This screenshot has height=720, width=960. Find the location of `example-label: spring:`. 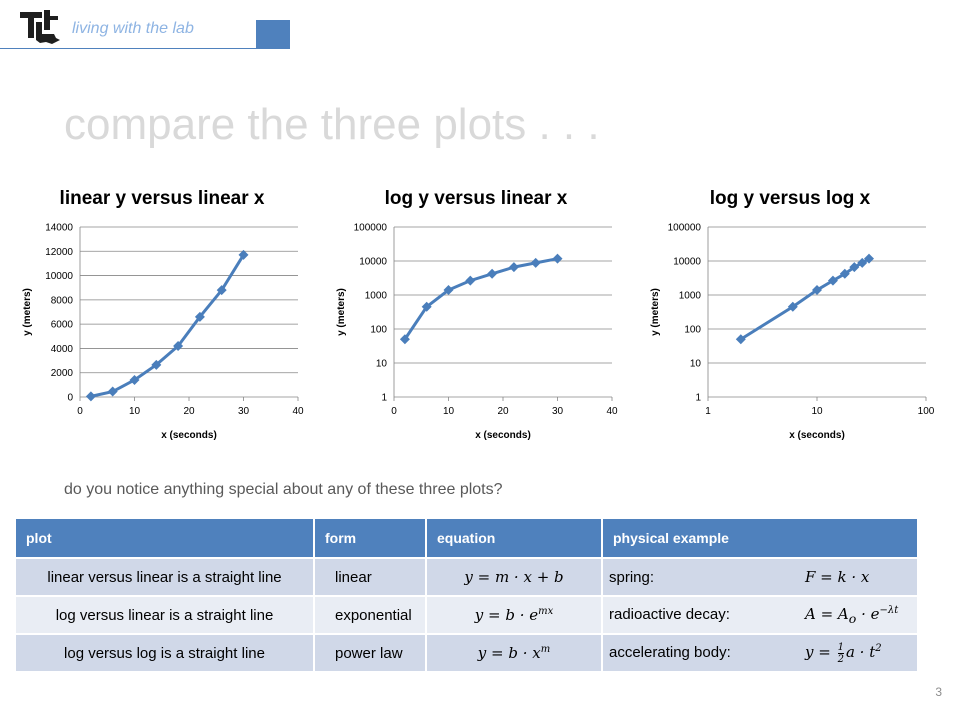

example-label: spring: is located at coordinates (632, 577).